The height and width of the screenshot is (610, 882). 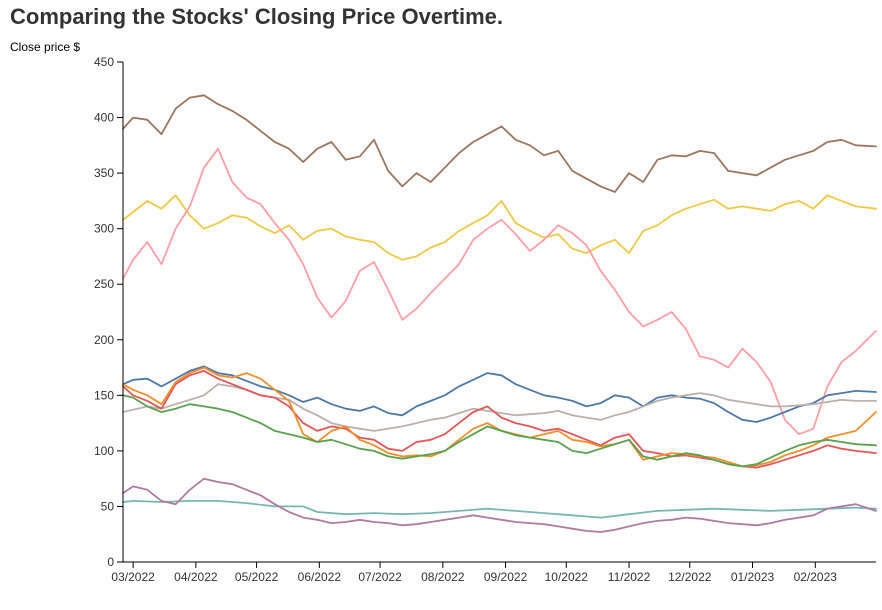 What do you see at coordinates (110, 562) in the screenshot?
I see `y-tick-label: 0` at bounding box center [110, 562].